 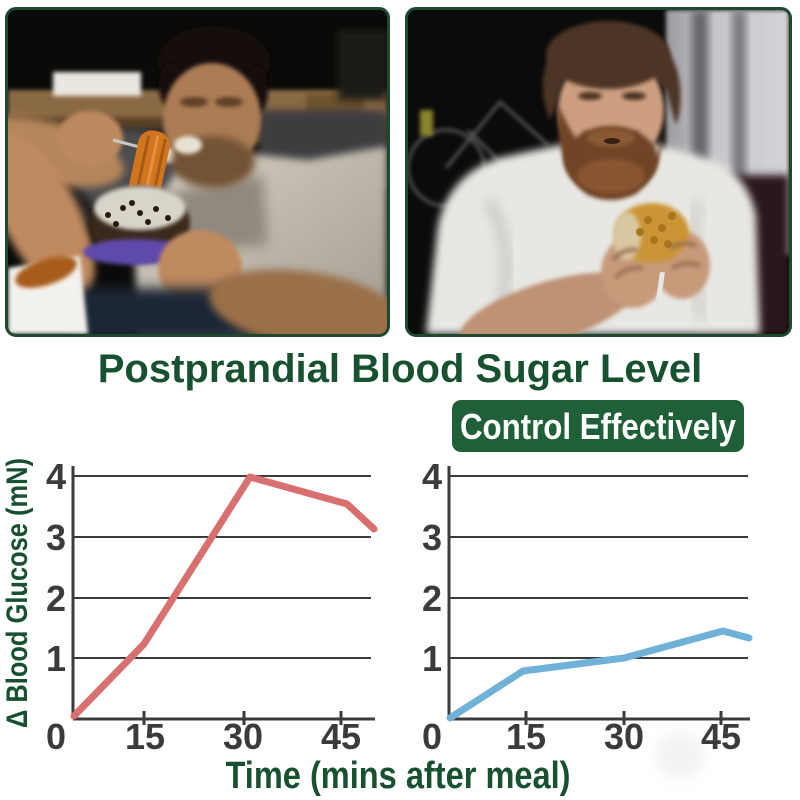 I want to click on svg-text: Time (mins after meal), so click(x=398, y=776).